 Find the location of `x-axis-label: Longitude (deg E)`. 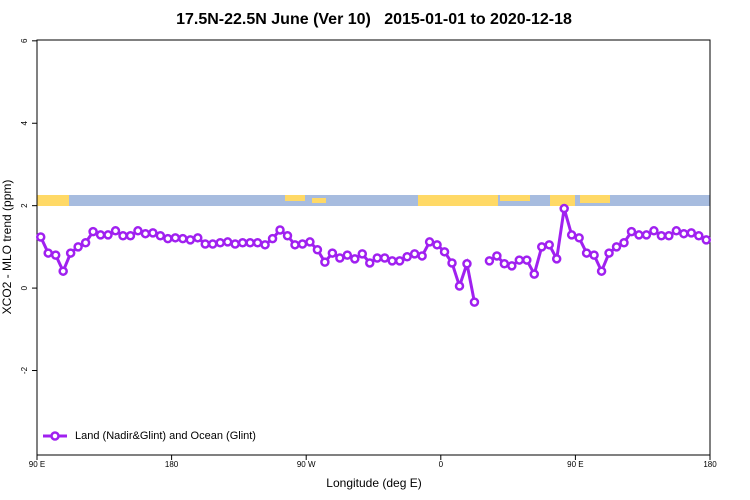

x-axis-label: Longitude (deg E) is located at coordinates (373, 483).